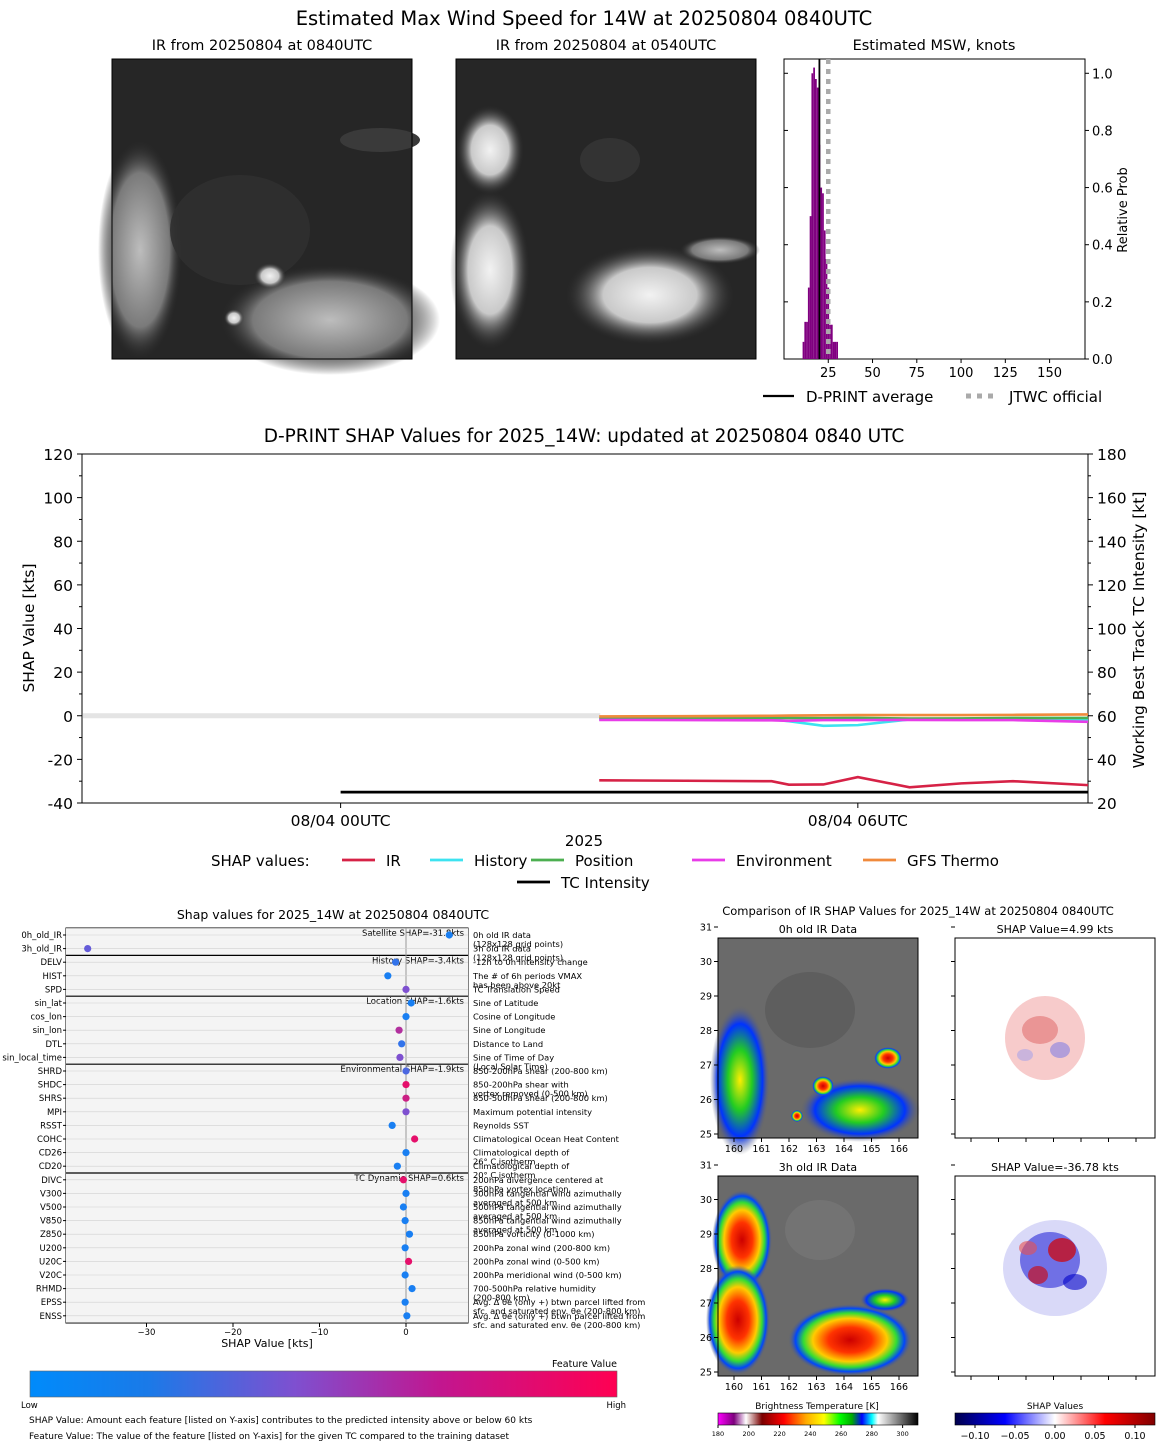  Describe the element at coordinates (54, 990) in the screenshot. I see `feature-name: SPD` at that location.